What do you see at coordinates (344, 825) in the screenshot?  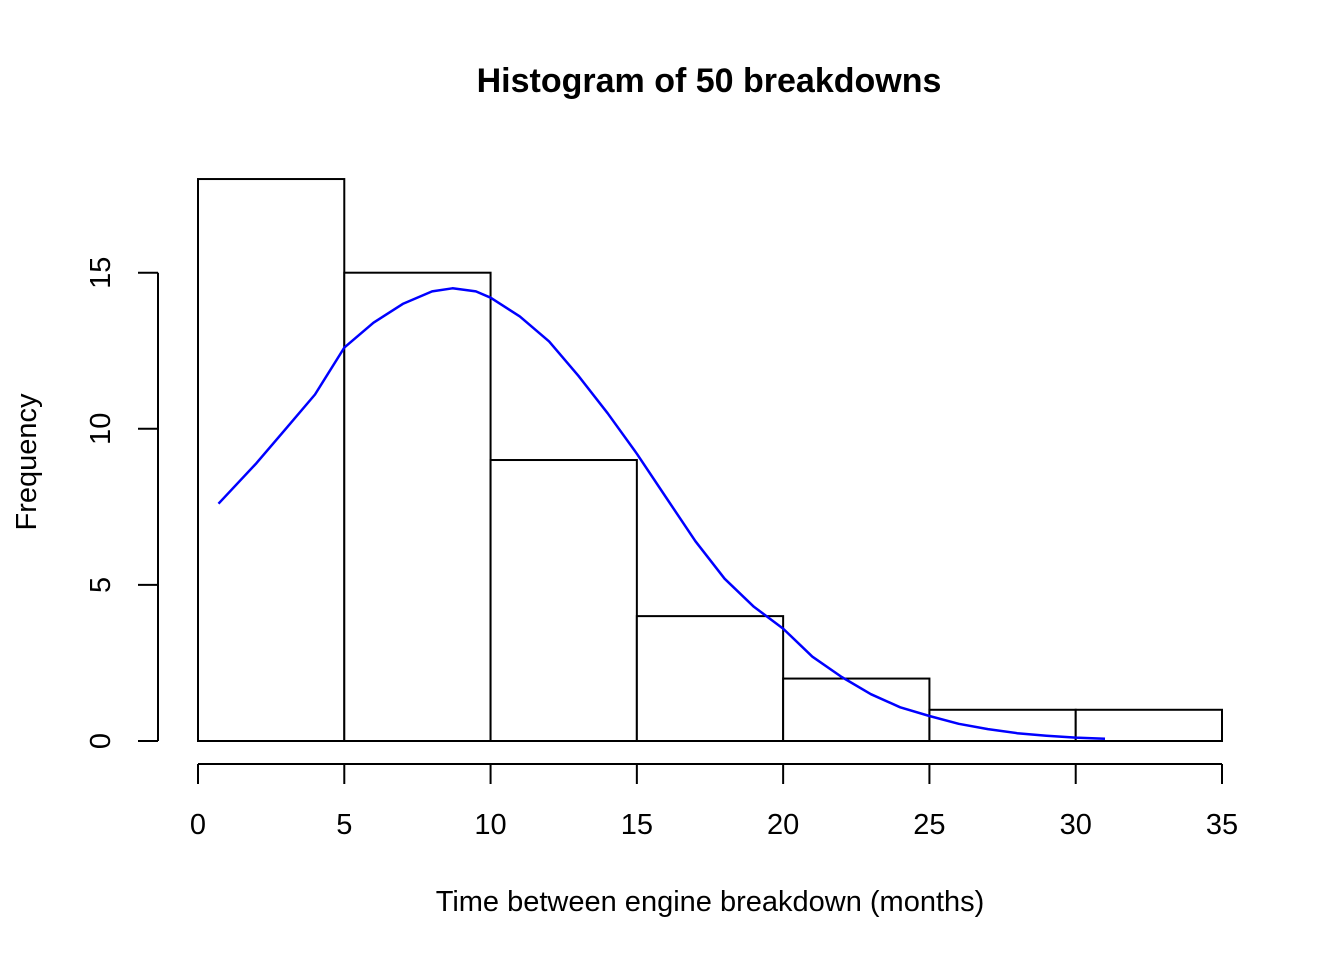 I see `x-tick-label: 5` at bounding box center [344, 825].